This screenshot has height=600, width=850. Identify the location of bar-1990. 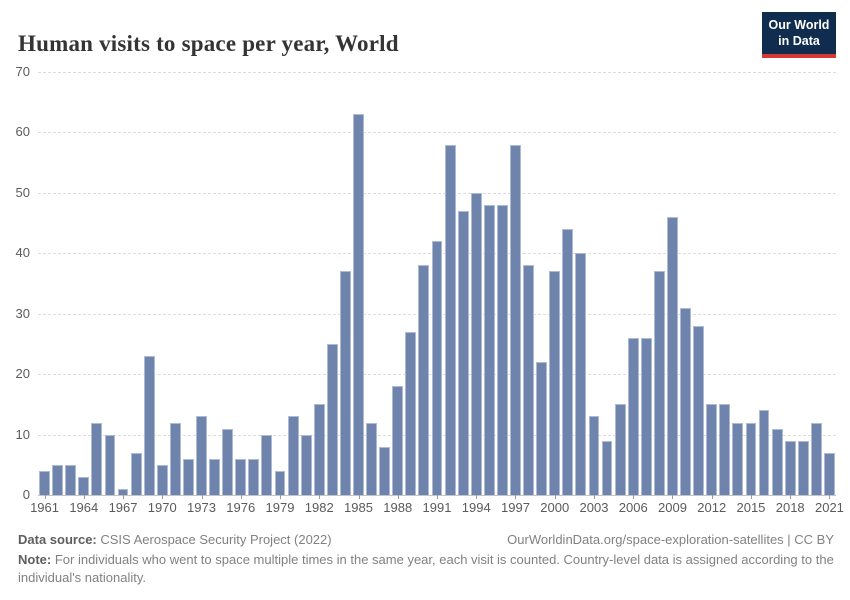
(424, 380).